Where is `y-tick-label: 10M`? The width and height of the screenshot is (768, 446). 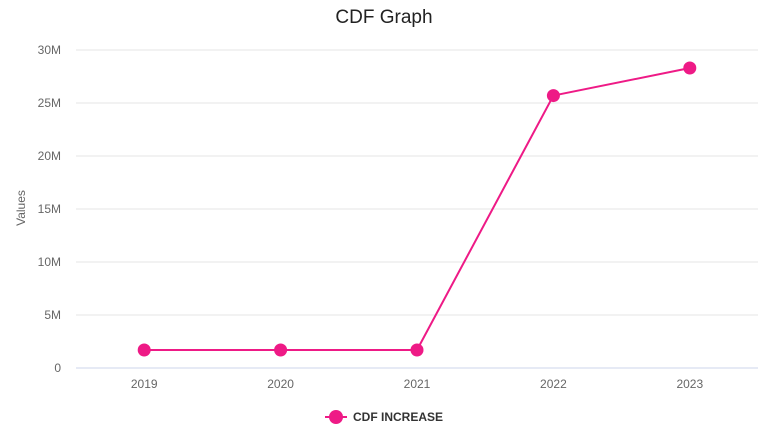
y-tick-label: 10M is located at coordinates (49, 262).